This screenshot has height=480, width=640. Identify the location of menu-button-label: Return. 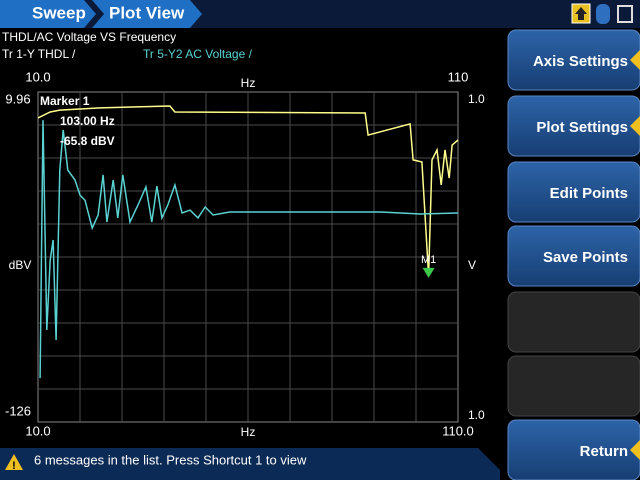
(604, 451).